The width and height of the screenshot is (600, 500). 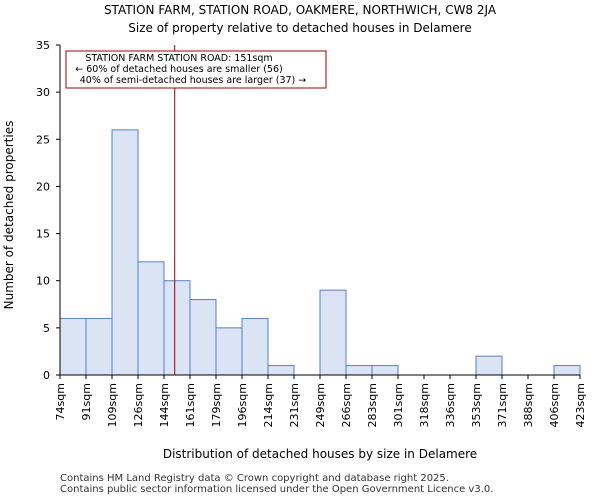 What do you see at coordinates (320, 405) in the screenshot?
I see `x-tick-label: 249sqm` at bounding box center [320, 405].